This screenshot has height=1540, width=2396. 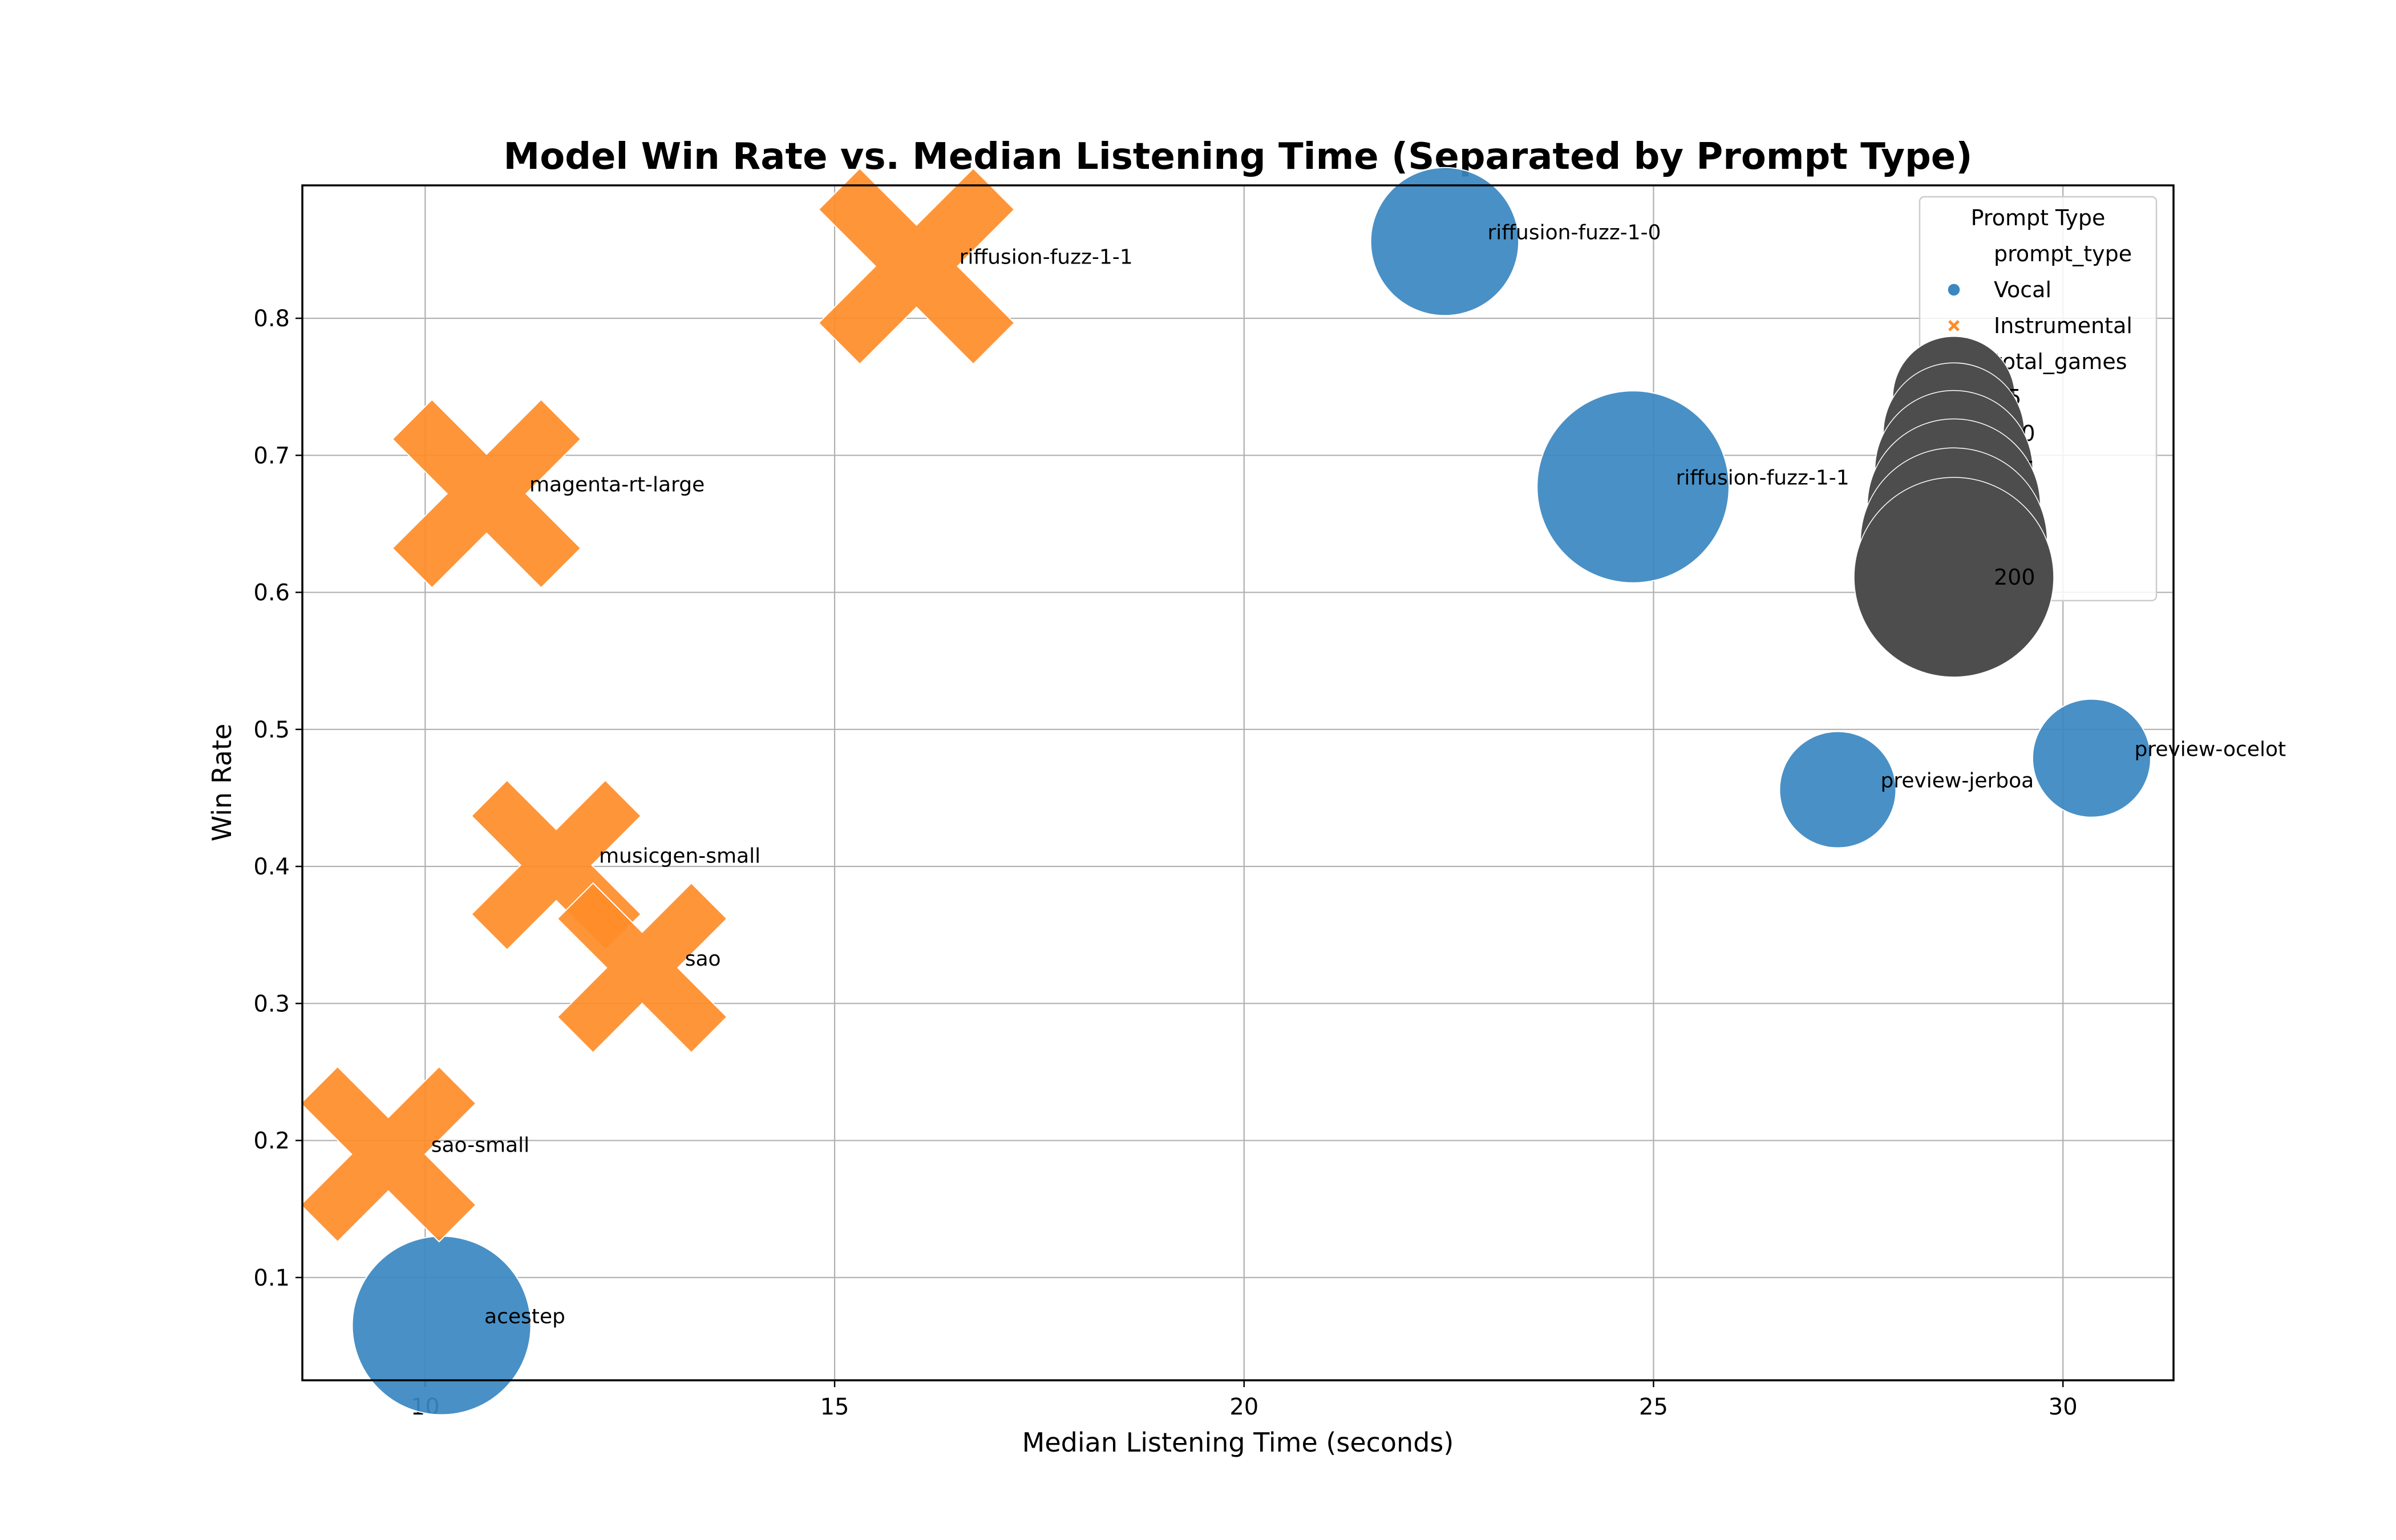 I want to click on legend-entry-label: Vocal, so click(x=2022, y=289).